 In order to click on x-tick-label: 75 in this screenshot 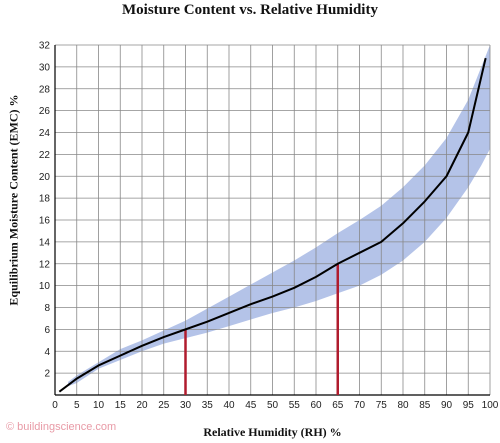, I will do `click(382, 405)`.